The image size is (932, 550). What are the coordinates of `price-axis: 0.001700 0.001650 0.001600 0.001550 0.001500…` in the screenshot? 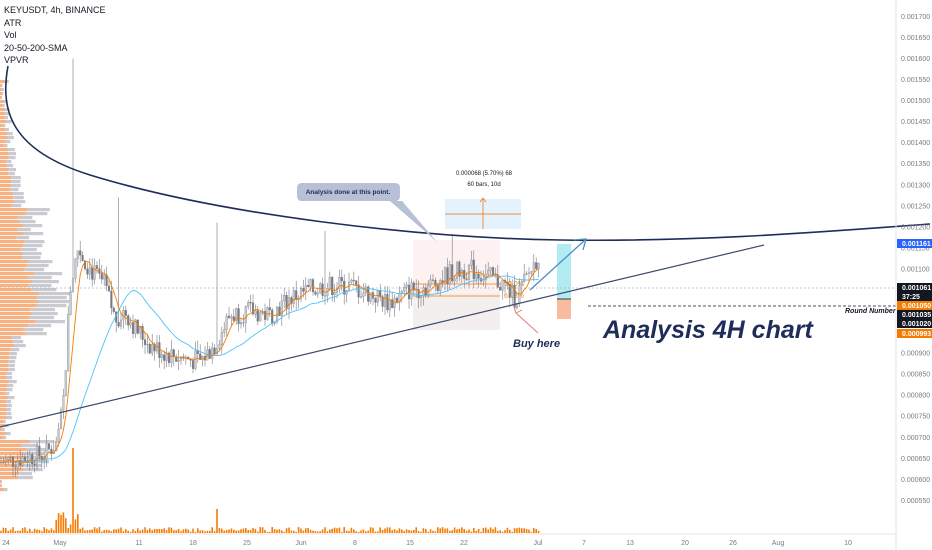 It's located at (915, 259).